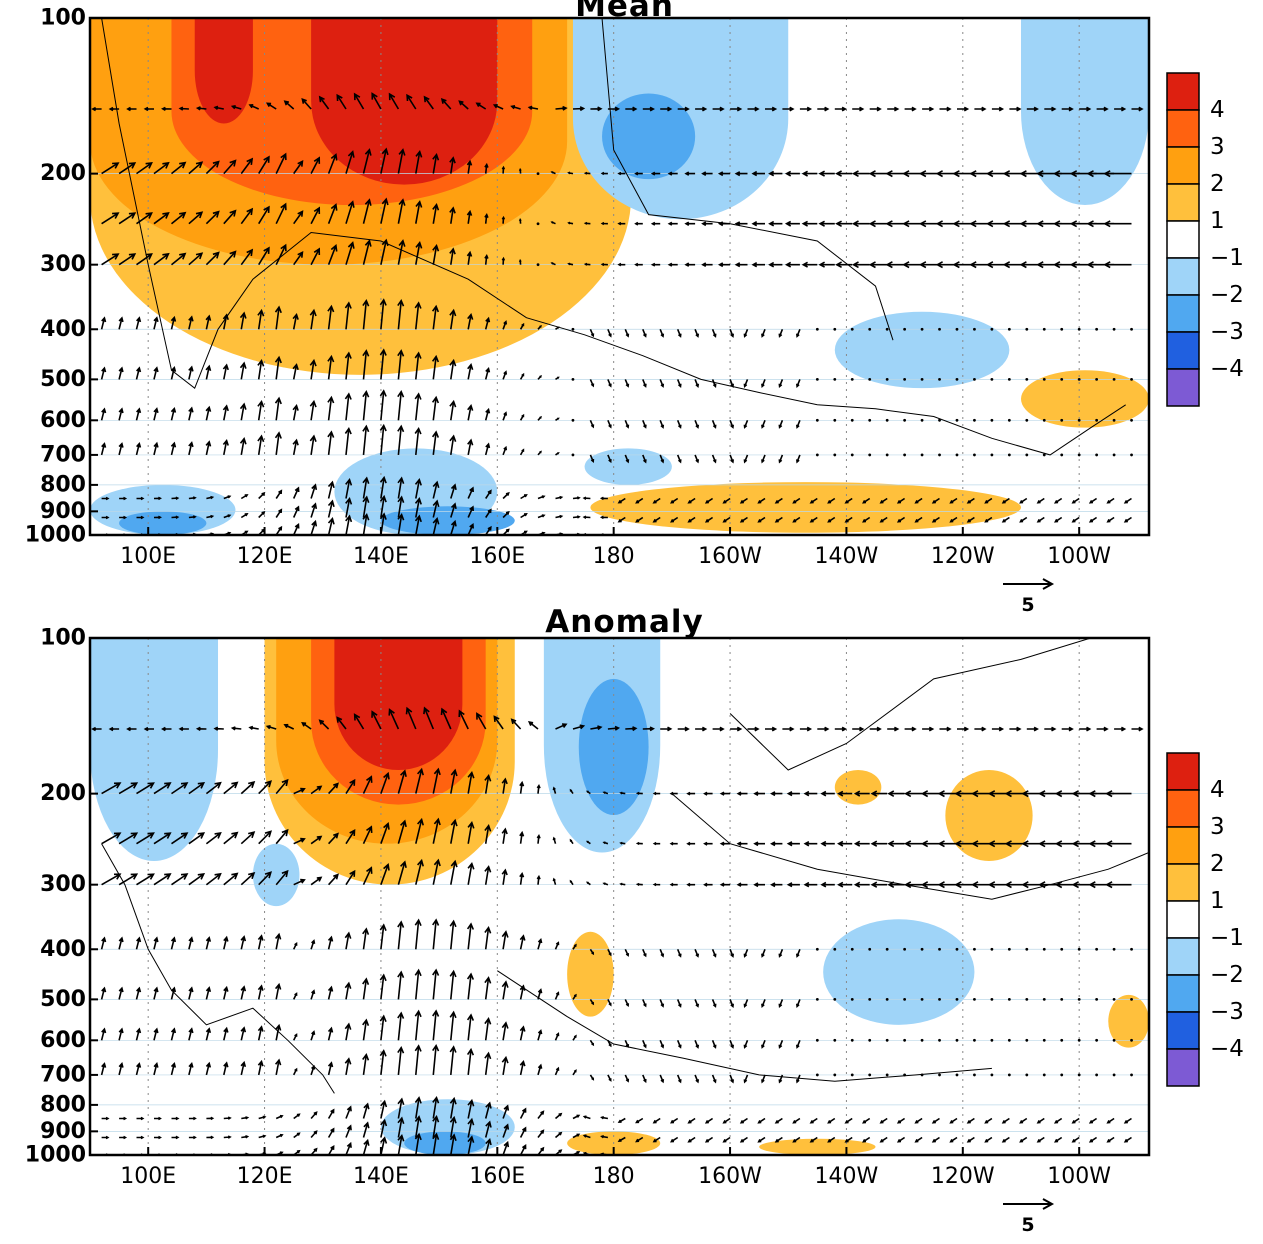 The width and height of the screenshot is (1263, 1244). What do you see at coordinates (1217, 110) in the screenshot?
I see `colorbar-label: 4` at bounding box center [1217, 110].